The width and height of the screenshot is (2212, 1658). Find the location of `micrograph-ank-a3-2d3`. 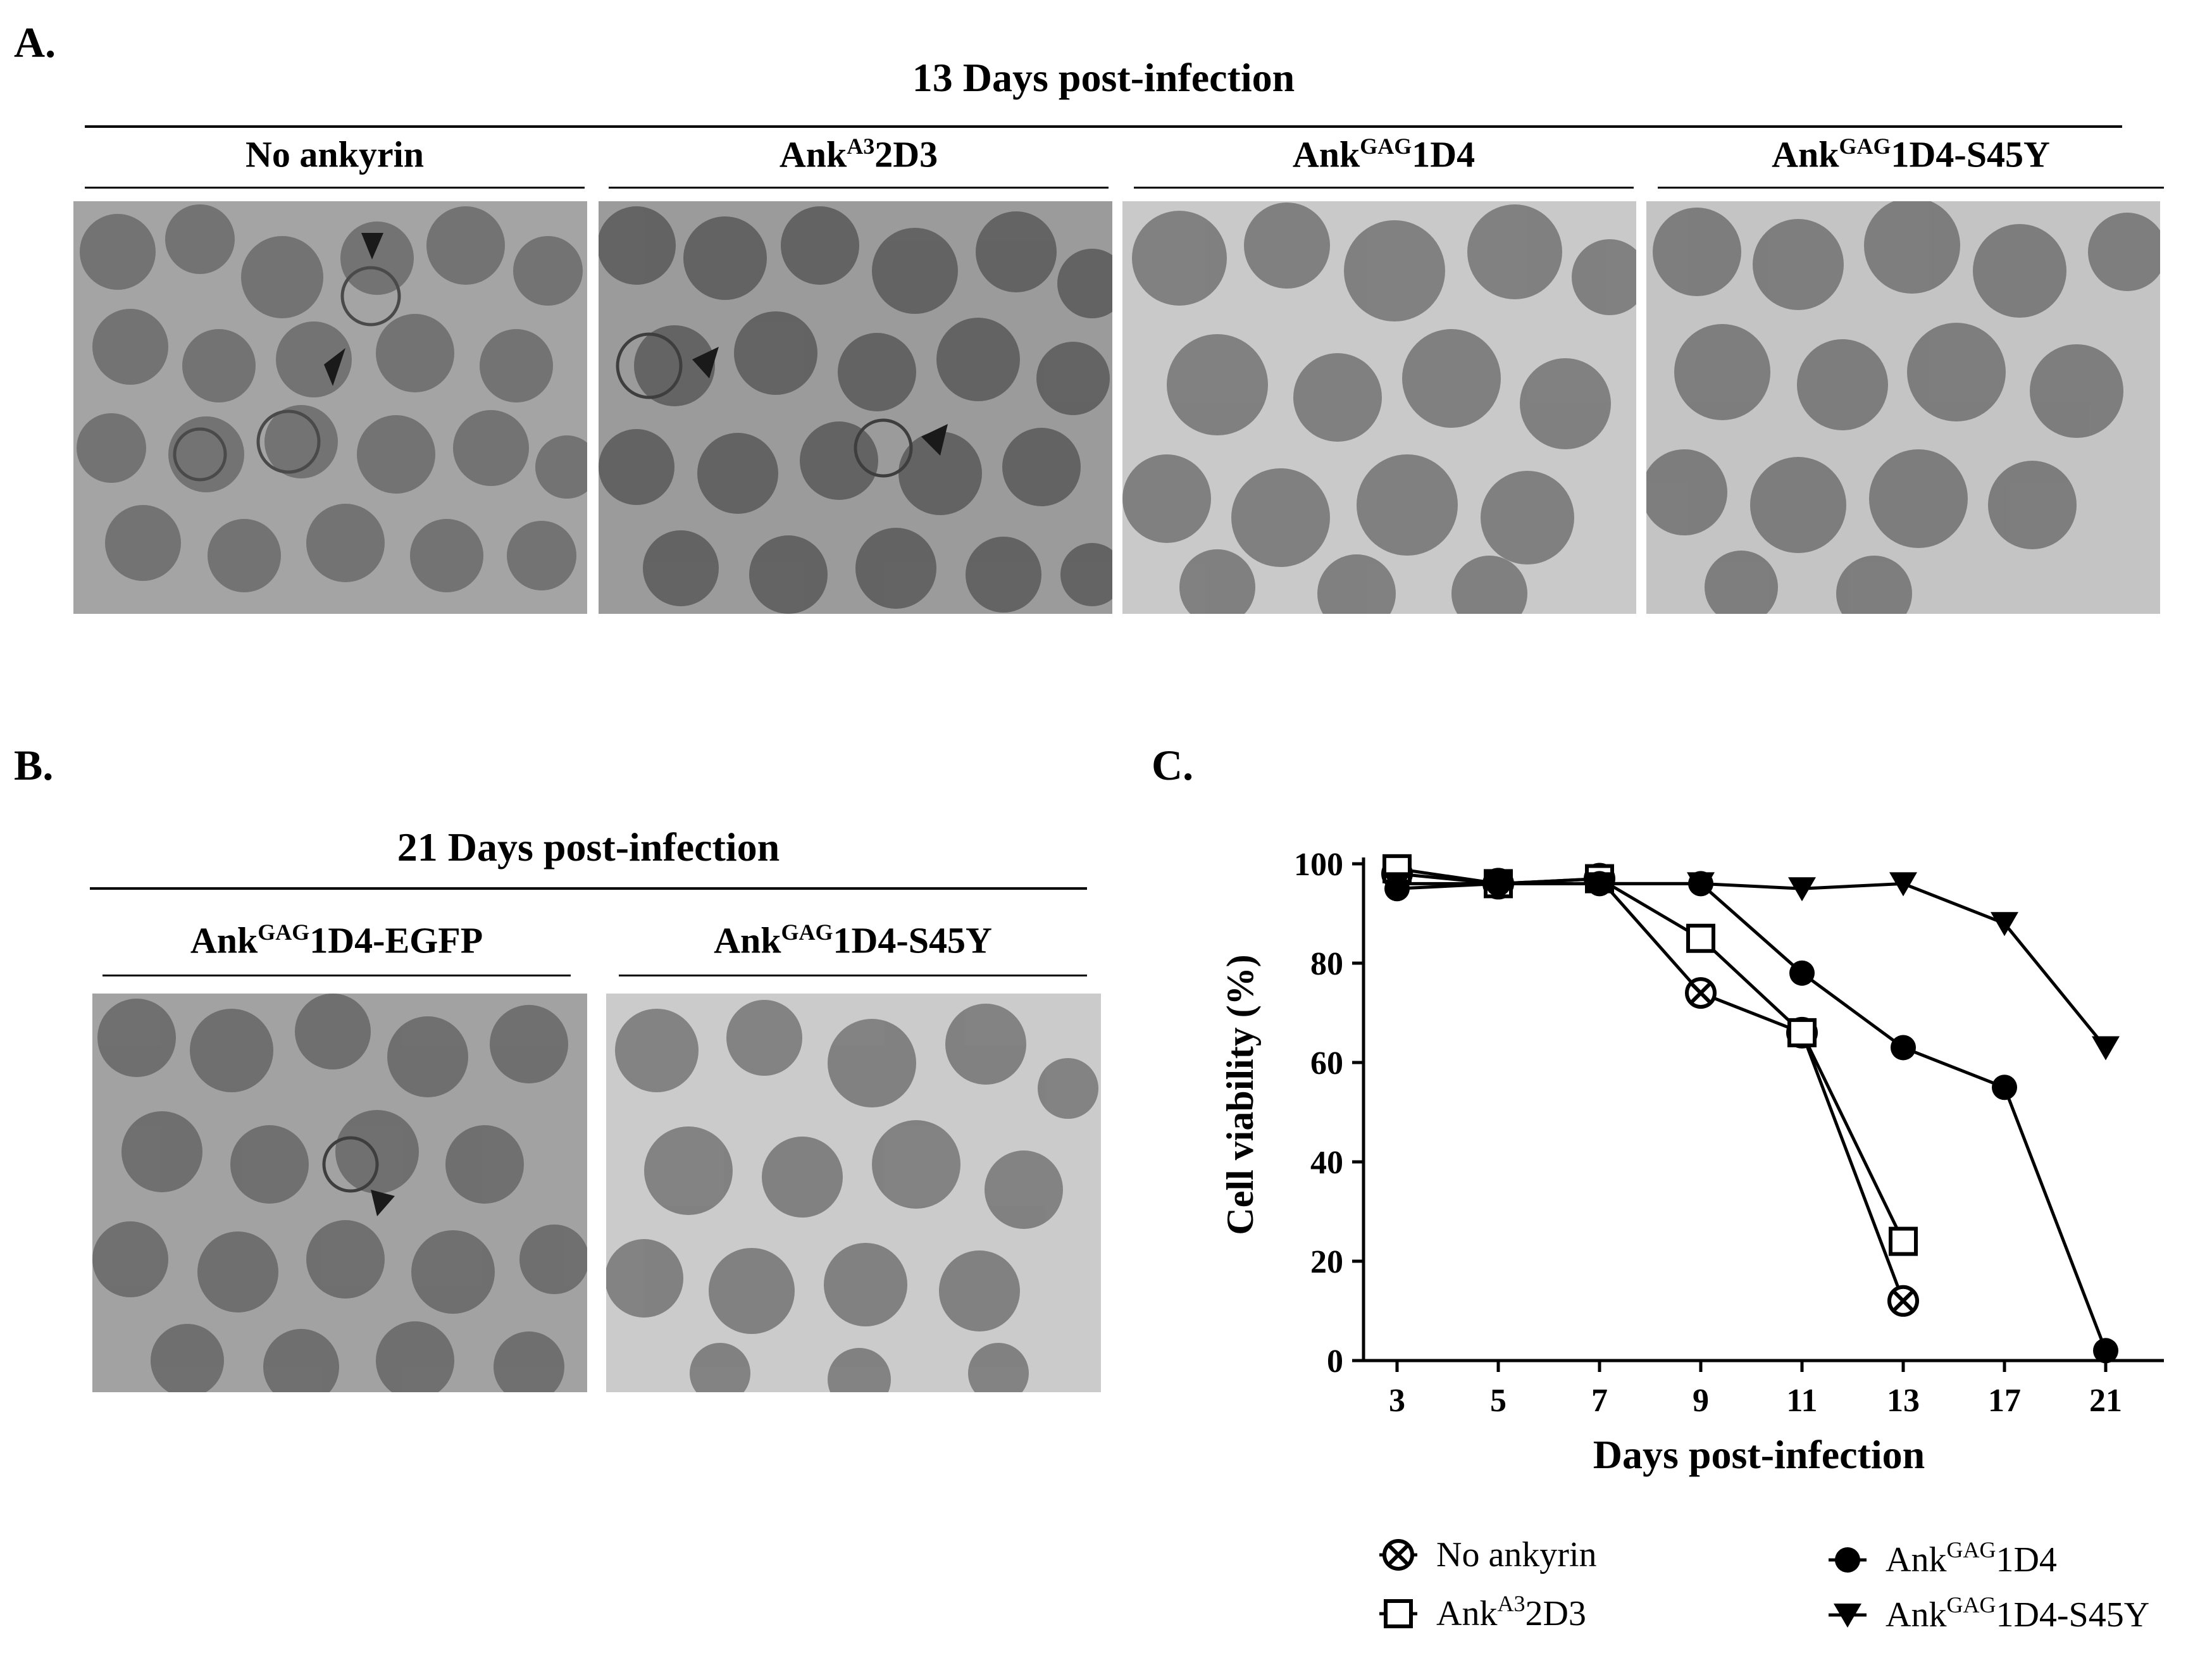

micrograph-ank-a3-2d3 is located at coordinates (856, 408).